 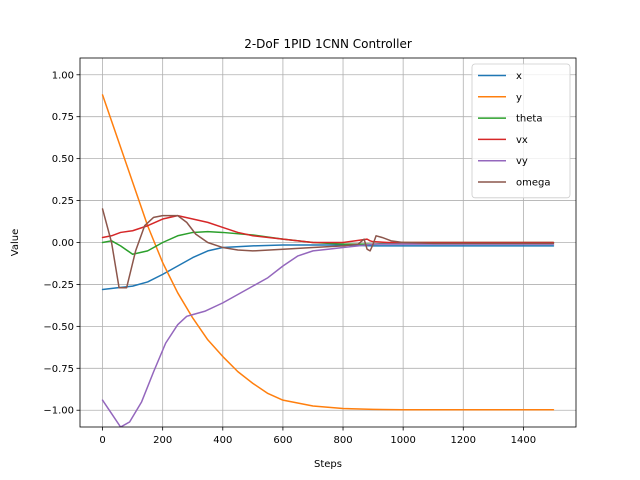 I want to click on x-tick-label: 400, so click(x=222, y=440).